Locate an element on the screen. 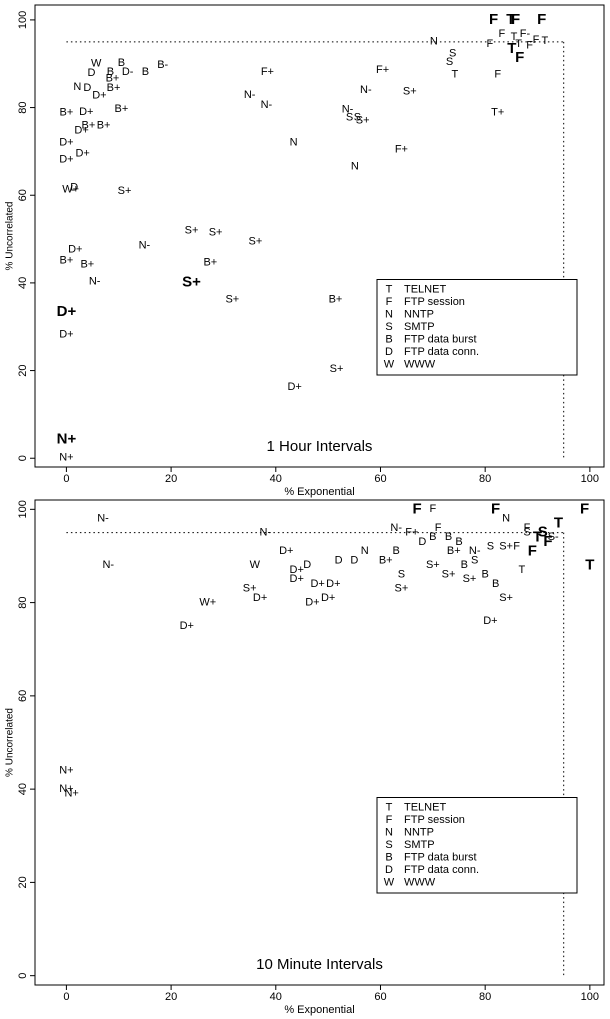 This screenshot has width=610, height=1019. point-marker: F+ is located at coordinates (267, 72).